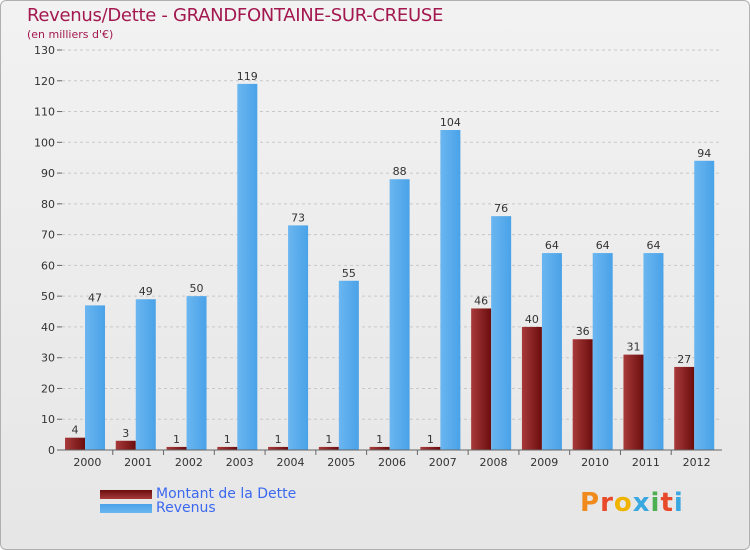  I want to click on data-label-revenue-2001: 49, so click(146, 291).